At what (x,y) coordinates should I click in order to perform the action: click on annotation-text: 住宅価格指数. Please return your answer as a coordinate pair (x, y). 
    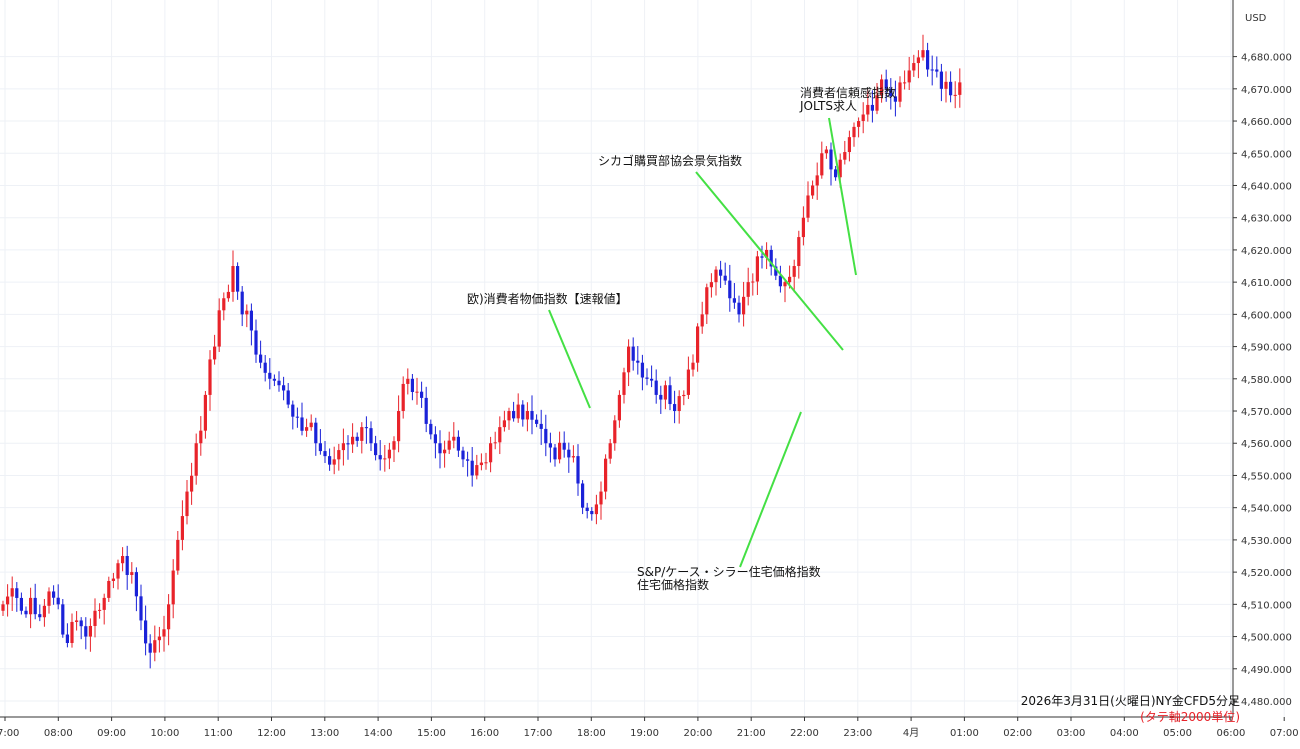
    Looking at the image, I should click on (673, 584).